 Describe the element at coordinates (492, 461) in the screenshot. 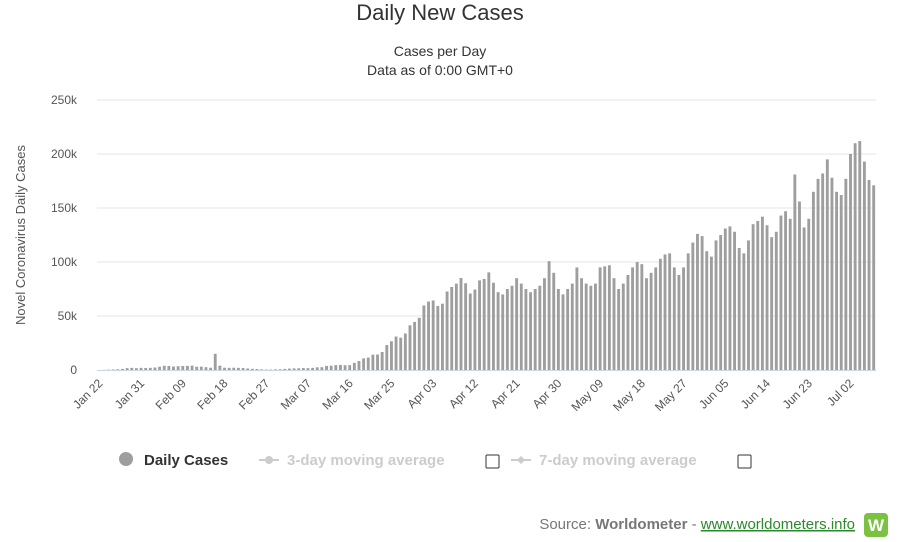

I see `checkbox-3-day` at that location.